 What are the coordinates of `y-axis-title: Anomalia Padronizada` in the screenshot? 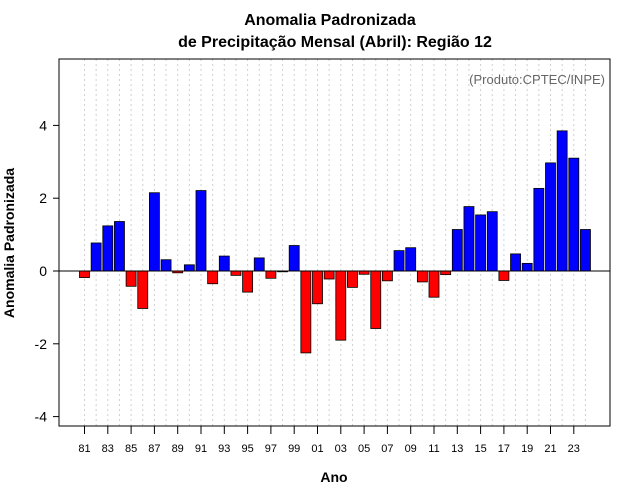 It's located at (9, 243).